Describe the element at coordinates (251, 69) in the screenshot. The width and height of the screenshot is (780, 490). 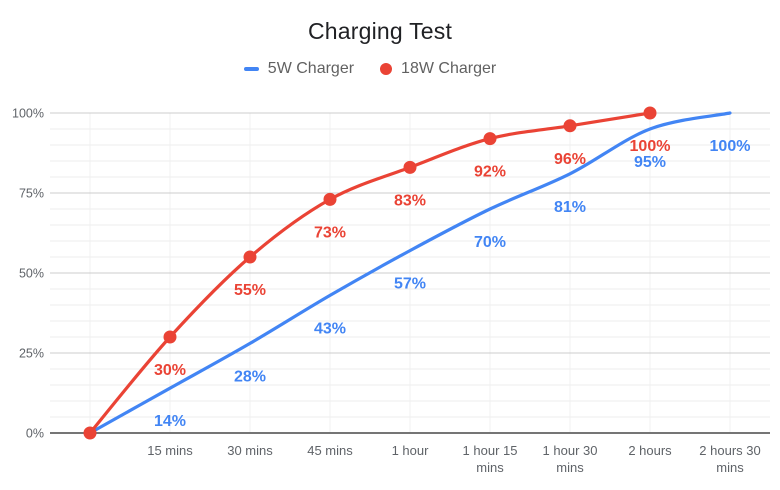
I see `line-marker-icon` at that location.